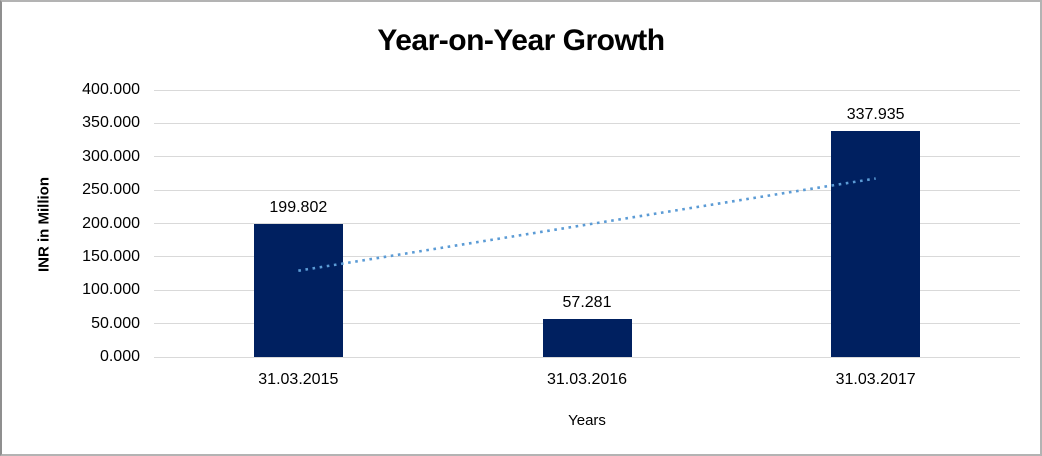  Describe the element at coordinates (111, 156) in the screenshot. I see `y-tick-label: 300.000` at that location.